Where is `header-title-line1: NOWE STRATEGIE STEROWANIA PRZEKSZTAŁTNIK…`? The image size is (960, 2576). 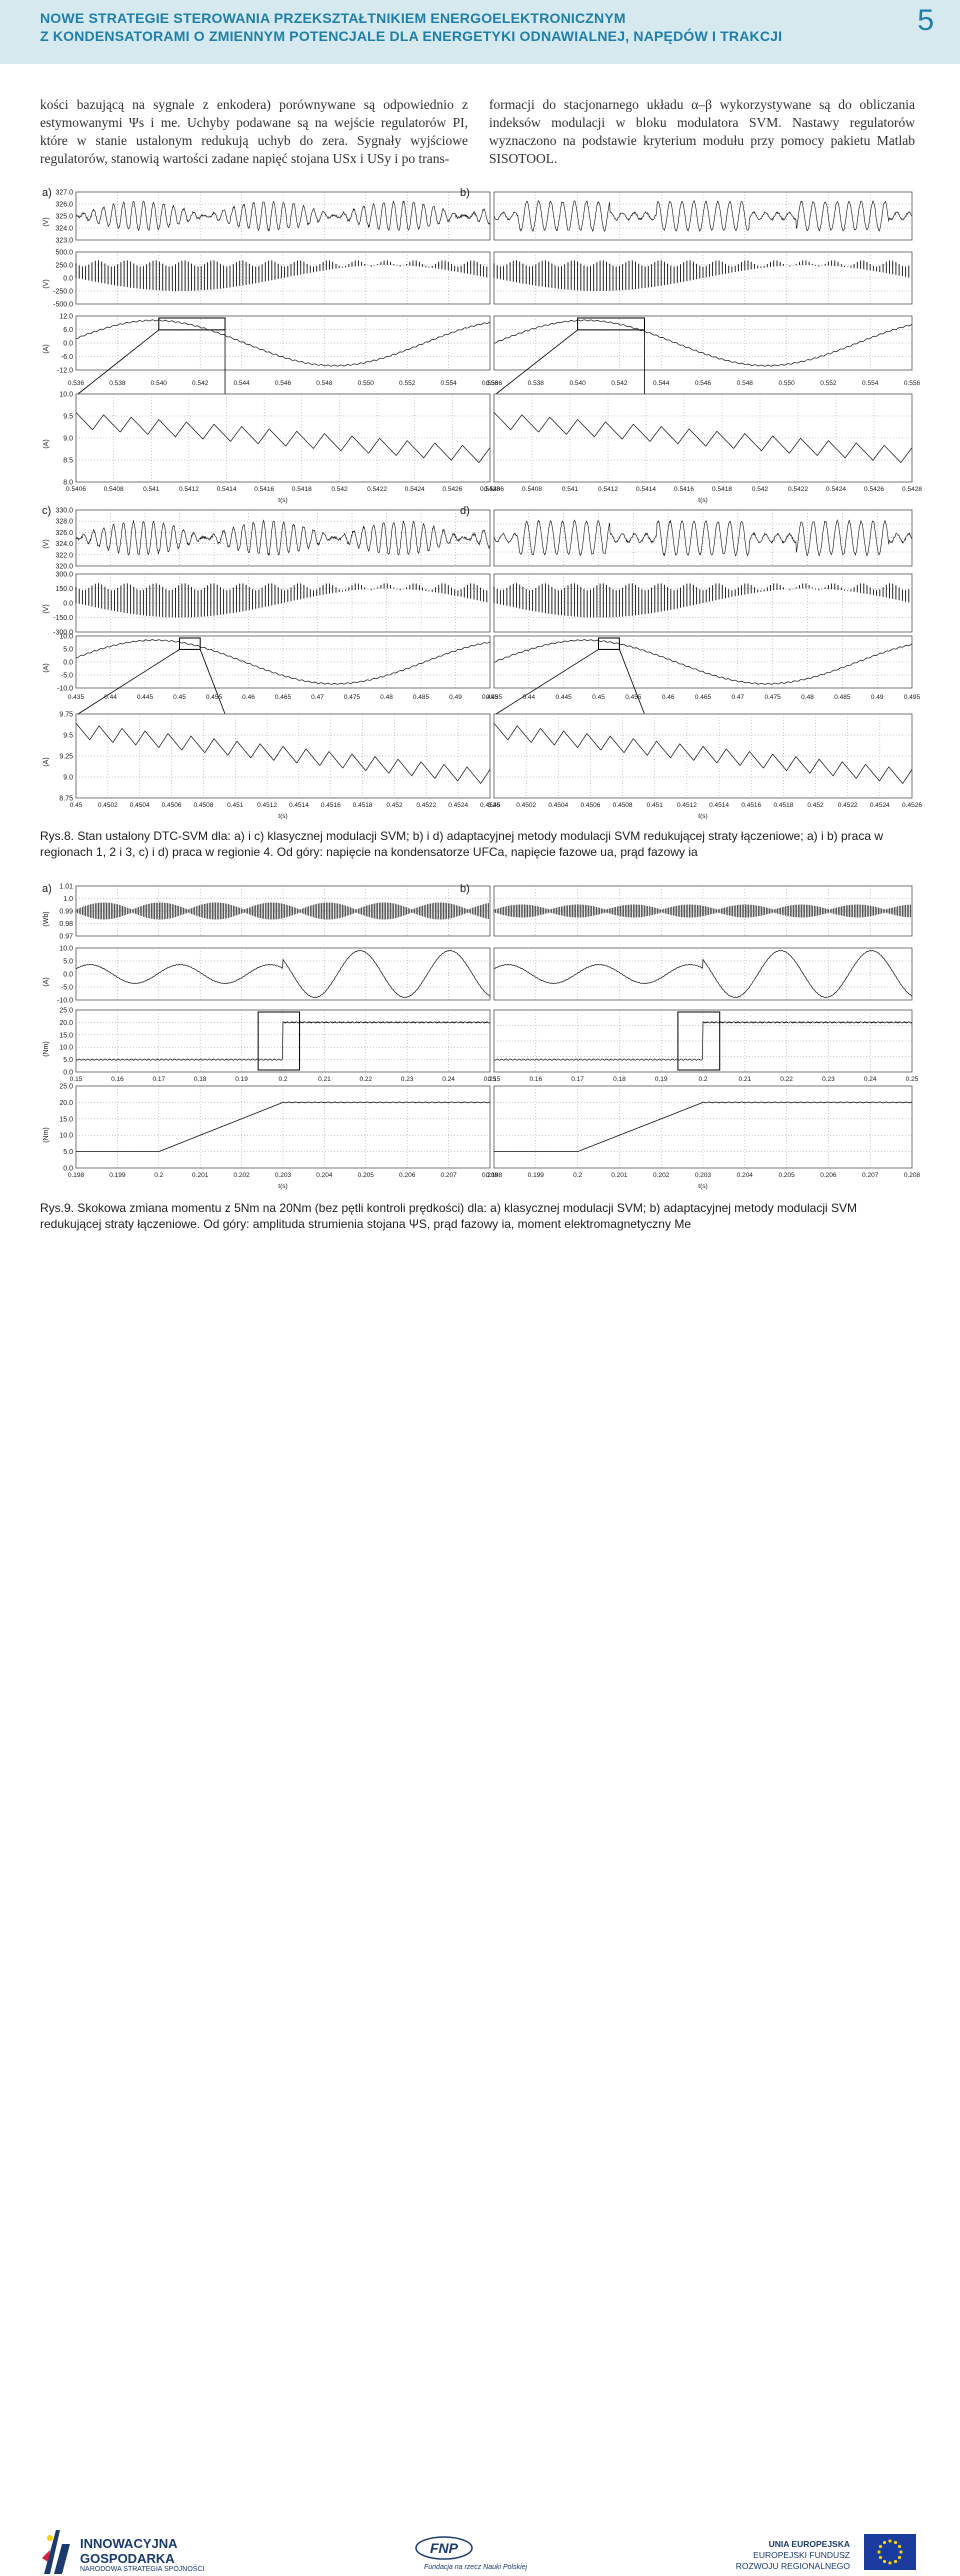 header-title-line1: NOWE STRATEGIE STEROWANIA PRZEKSZTAŁTNIK… is located at coordinates (333, 18).